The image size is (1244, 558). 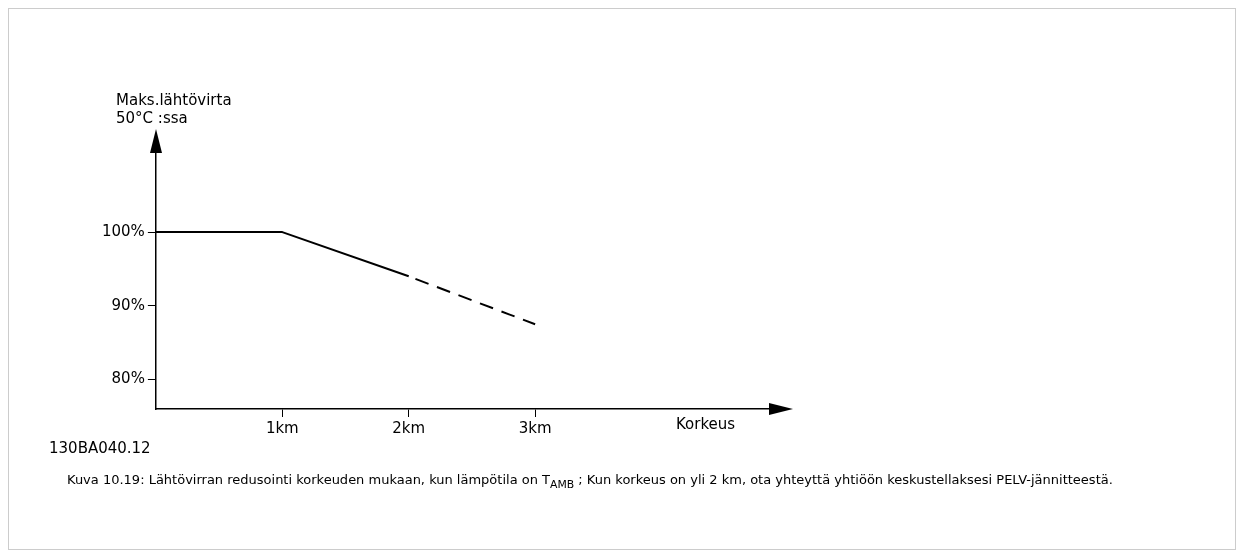 I want to click on x-tick-label: 1km, so click(x=282, y=427).